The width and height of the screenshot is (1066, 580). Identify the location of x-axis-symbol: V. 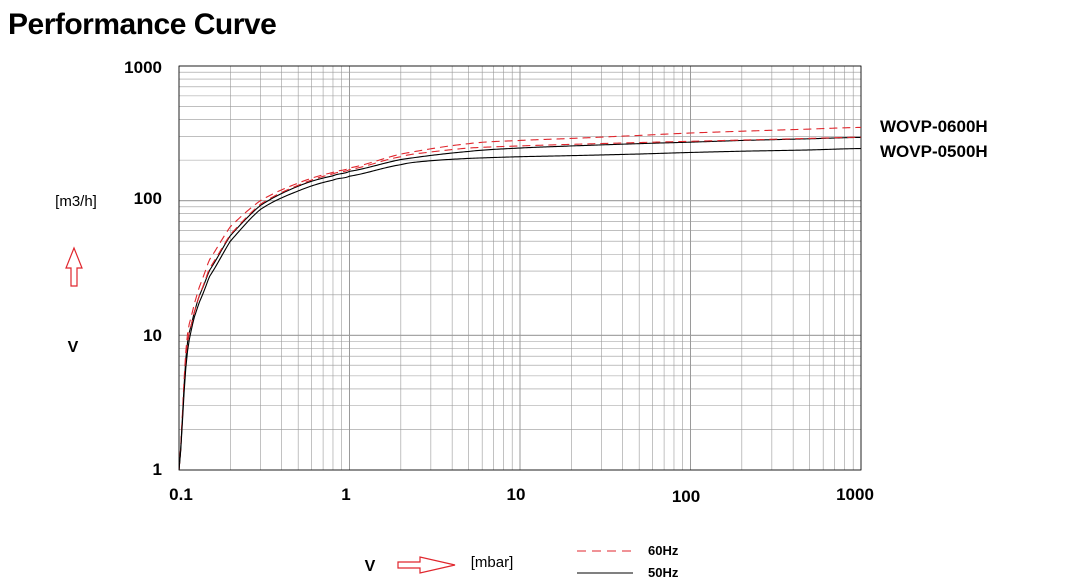
(370, 566).